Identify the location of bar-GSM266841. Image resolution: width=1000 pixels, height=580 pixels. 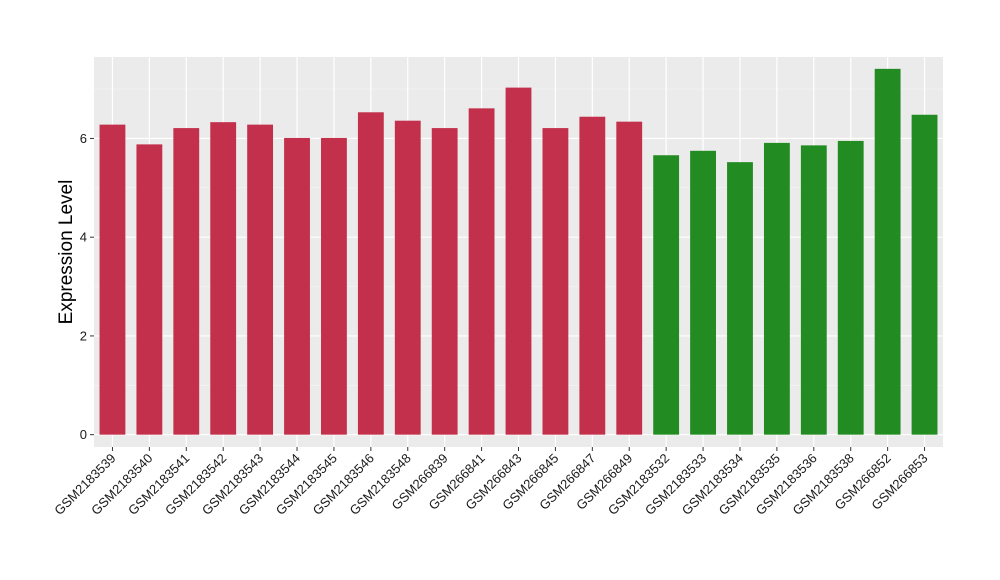
(481, 271).